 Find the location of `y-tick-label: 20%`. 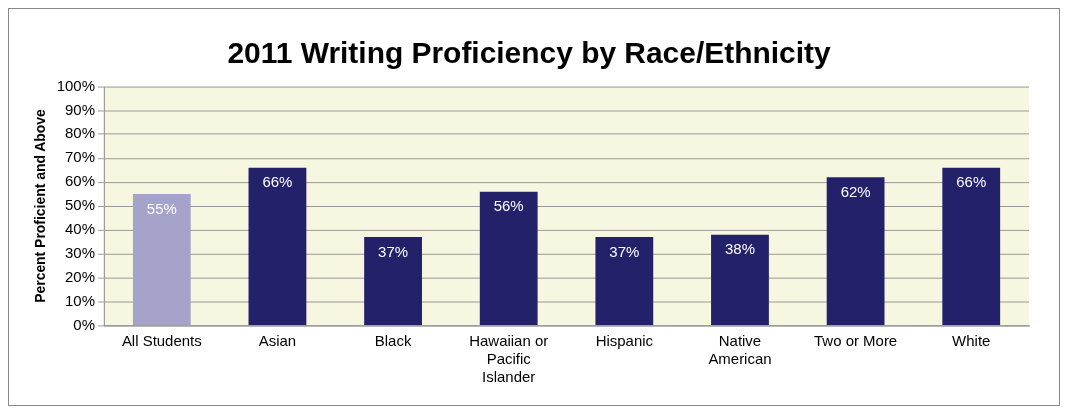

y-tick-label: 20% is located at coordinates (80, 276).